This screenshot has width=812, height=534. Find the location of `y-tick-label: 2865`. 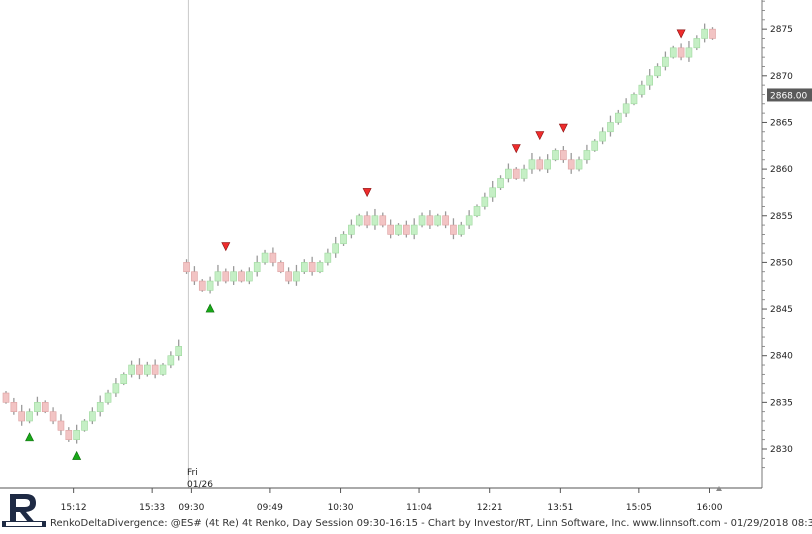

y-tick-label: 2865 is located at coordinates (781, 123).